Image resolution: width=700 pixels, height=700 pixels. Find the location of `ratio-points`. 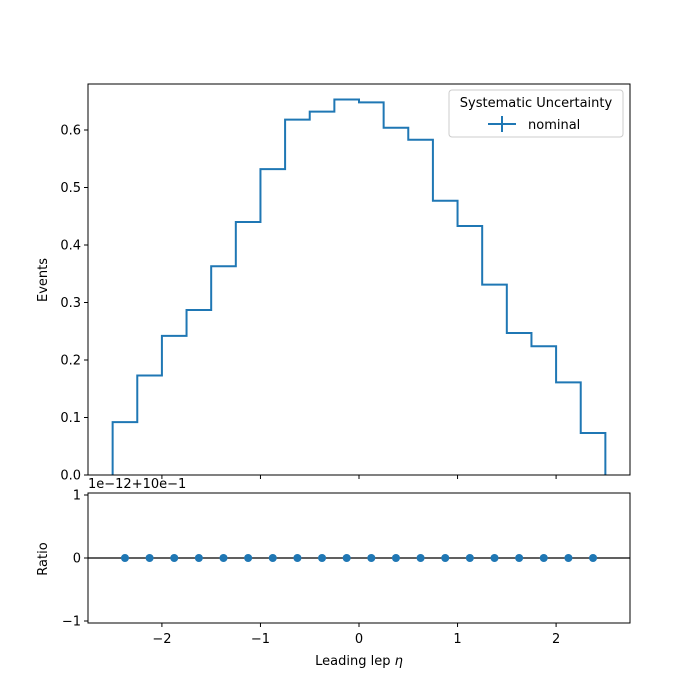

ratio-points is located at coordinates (359, 558).